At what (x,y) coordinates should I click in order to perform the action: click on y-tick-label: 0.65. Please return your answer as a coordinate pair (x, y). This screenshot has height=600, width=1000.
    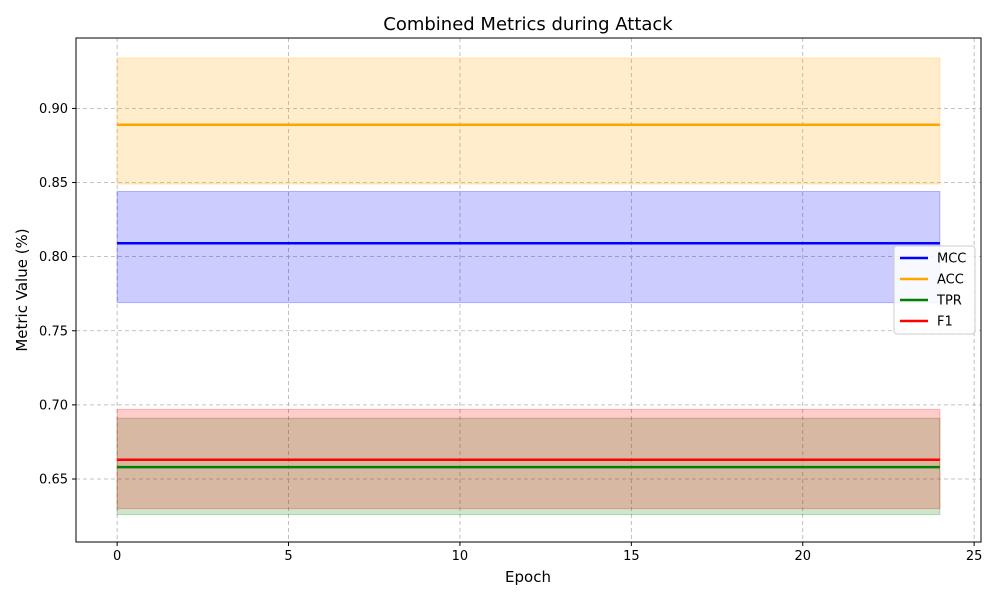
    Looking at the image, I should click on (53, 480).